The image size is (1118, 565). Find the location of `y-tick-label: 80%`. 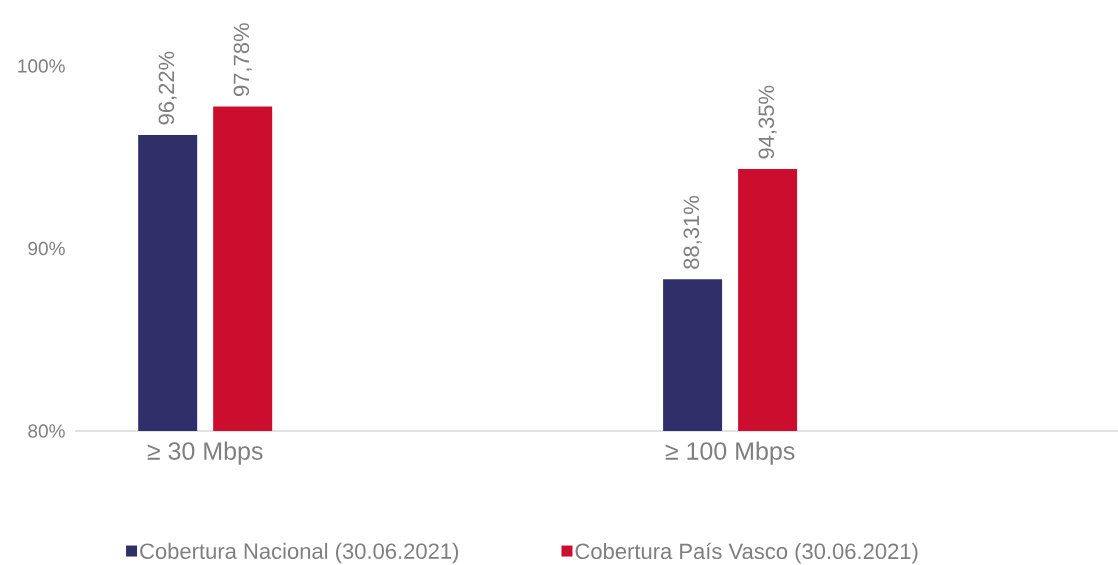

y-tick-label: 80% is located at coordinates (46, 431).